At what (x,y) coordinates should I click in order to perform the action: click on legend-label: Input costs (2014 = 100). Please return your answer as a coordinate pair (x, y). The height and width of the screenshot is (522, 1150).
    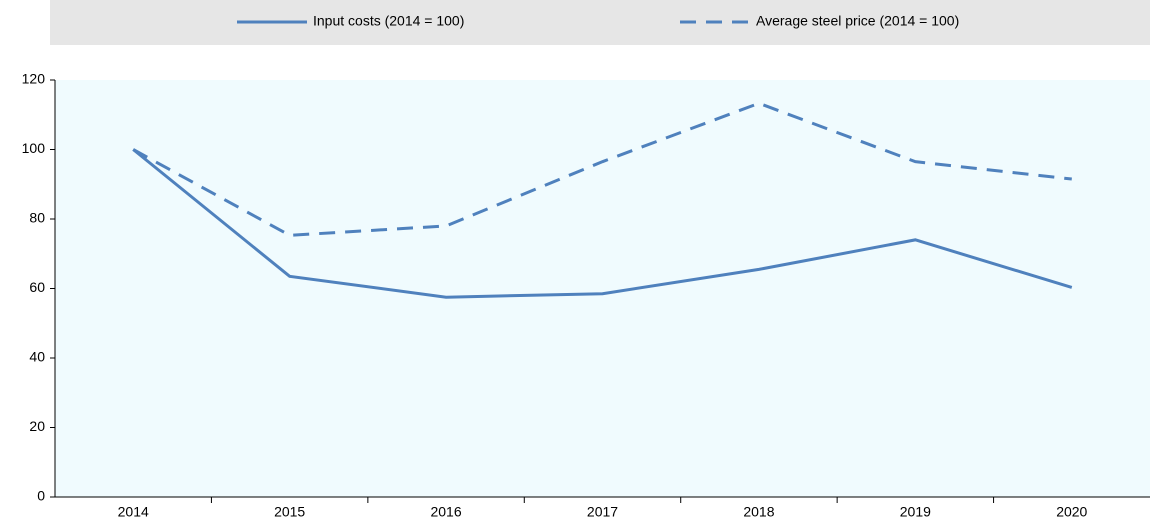
    Looking at the image, I should click on (388, 21).